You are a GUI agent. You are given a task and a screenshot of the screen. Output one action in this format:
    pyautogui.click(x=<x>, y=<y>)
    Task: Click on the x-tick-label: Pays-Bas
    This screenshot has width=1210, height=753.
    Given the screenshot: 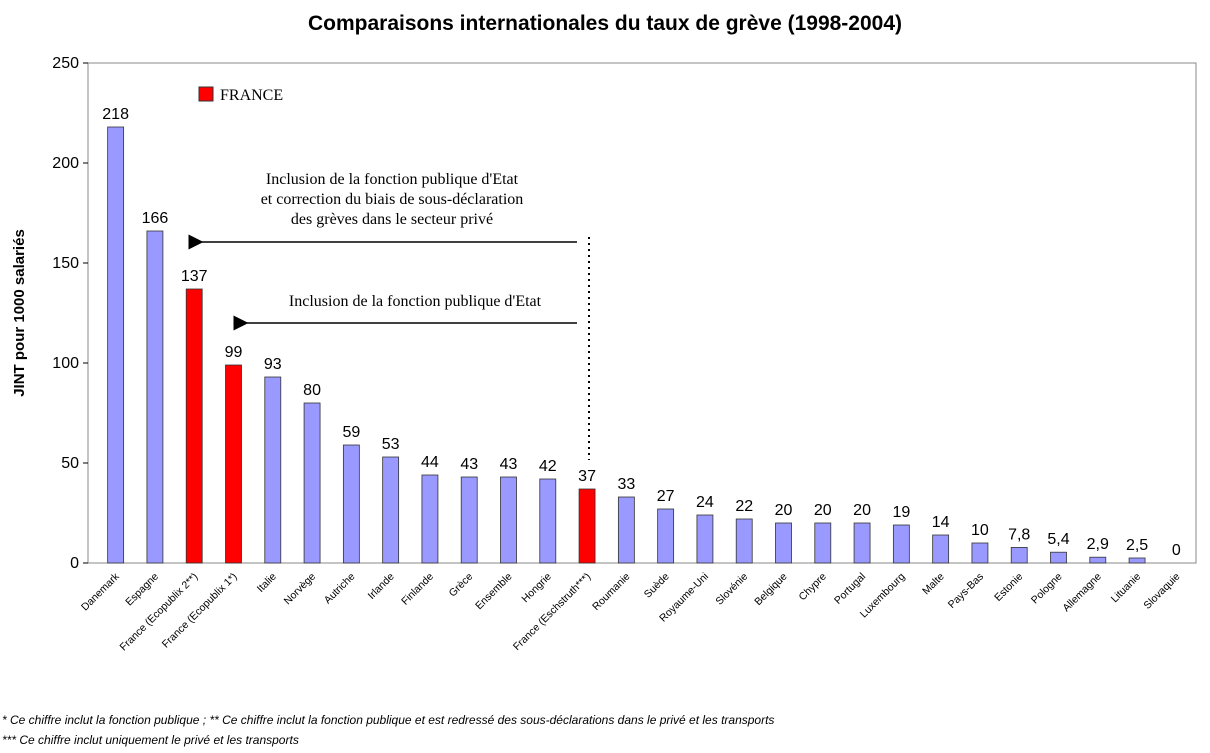 What is the action you would take?
    pyautogui.click(x=966, y=591)
    